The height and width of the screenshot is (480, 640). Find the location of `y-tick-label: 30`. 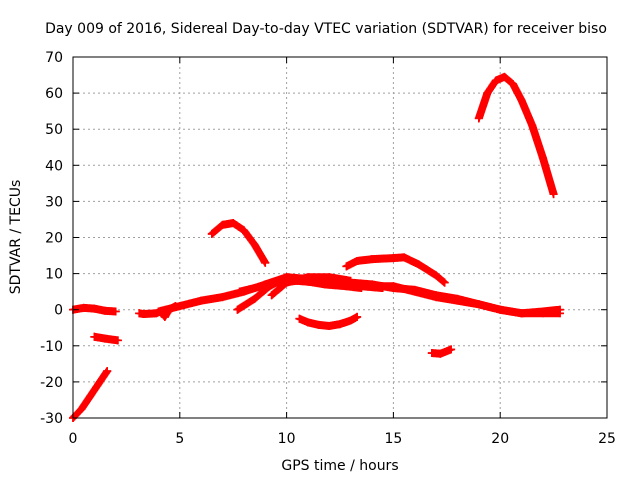

y-tick-label: 30 is located at coordinates (54, 202).